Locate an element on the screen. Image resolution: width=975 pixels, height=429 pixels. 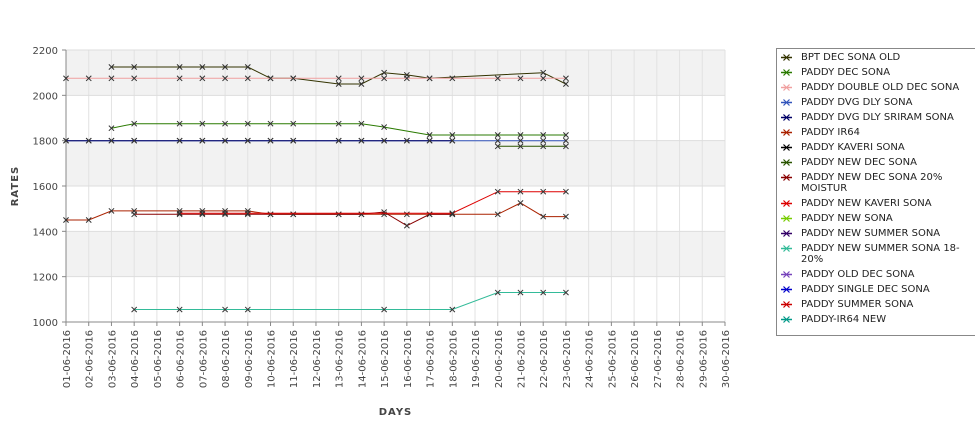
y-tick-label: 1800 is located at coordinates (45, 142).